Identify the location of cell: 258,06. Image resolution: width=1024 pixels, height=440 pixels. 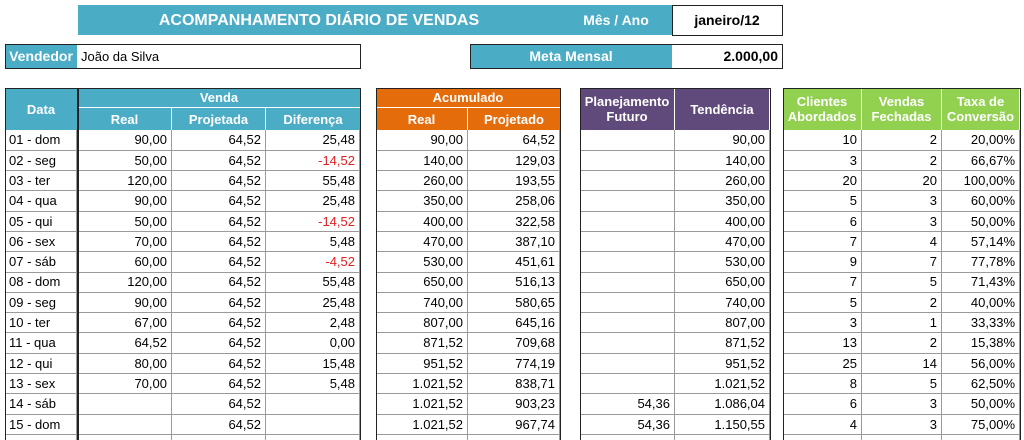
(514, 201).